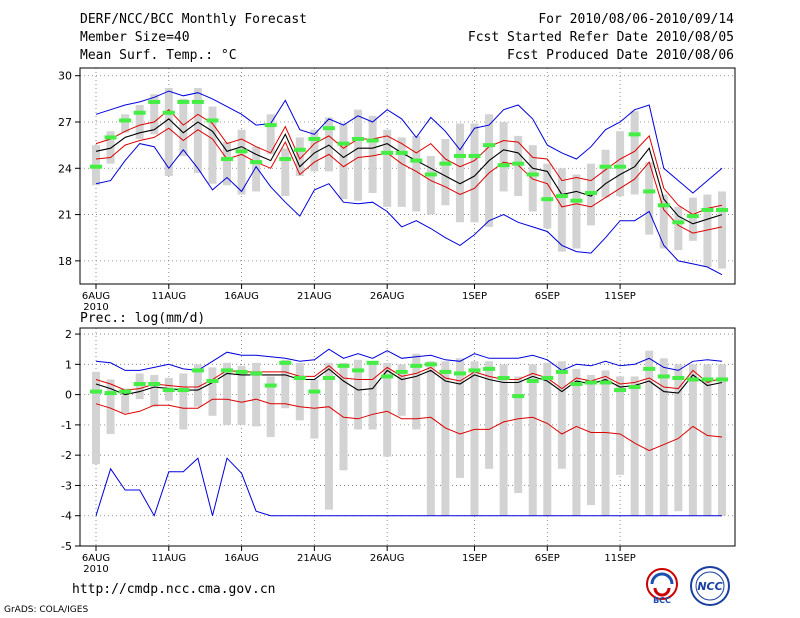 The image size is (800, 618). I want to click on ncc-logo: NCC, so click(710, 590).